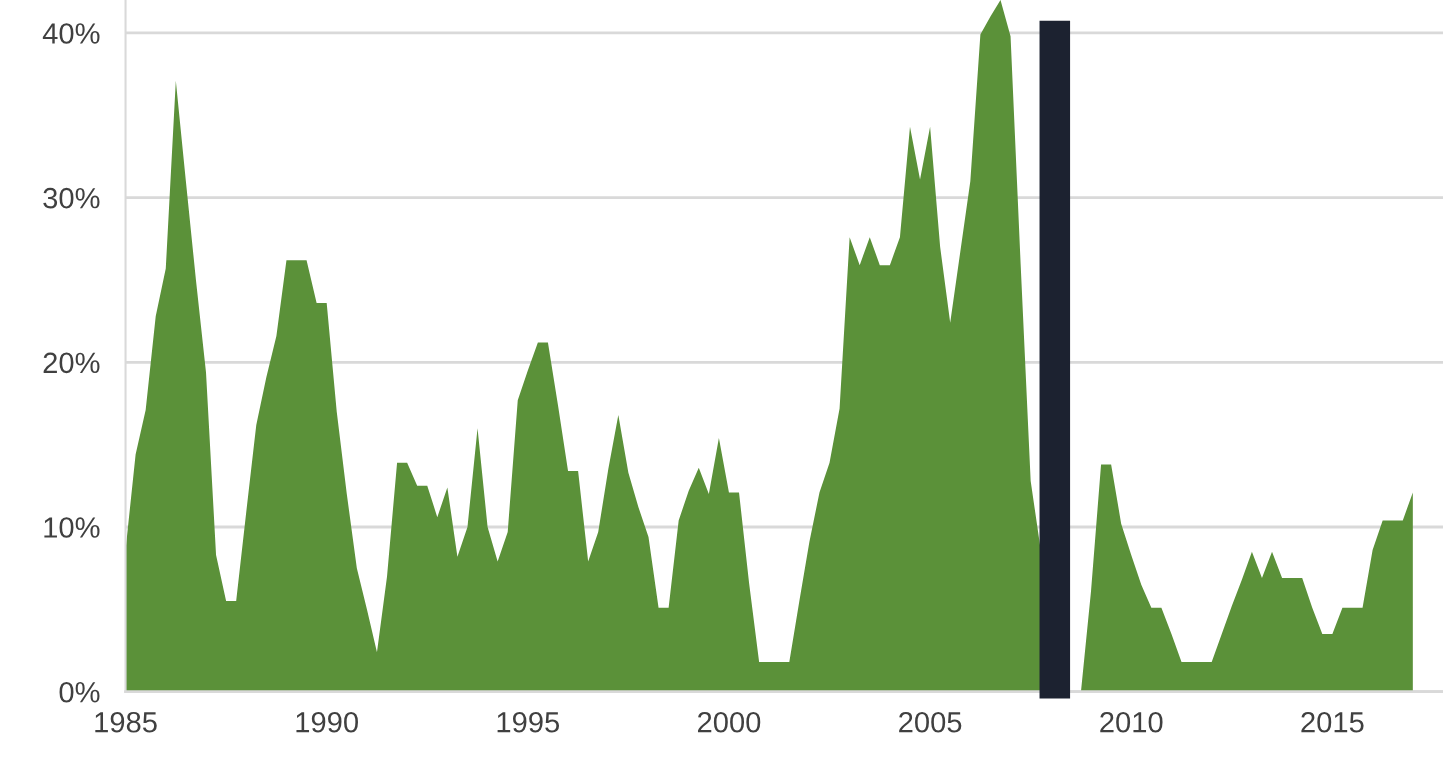 The width and height of the screenshot is (1443, 766). What do you see at coordinates (1332, 722) in the screenshot?
I see `x-tick-label: 2015` at bounding box center [1332, 722].